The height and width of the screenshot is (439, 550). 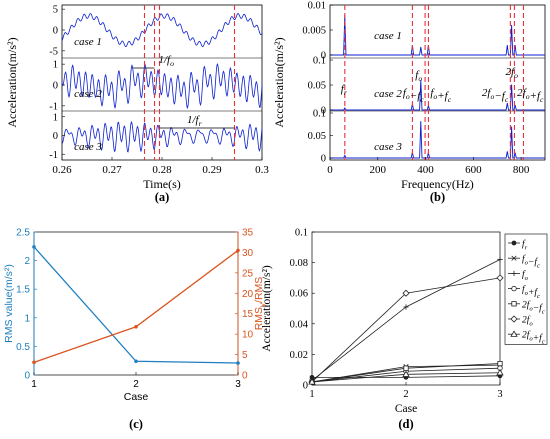 What do you see at coordinates (195, 121) in the screenshot?
I see `panel-a-annot-fr: 1/fr` at bounding box center [195, 121].